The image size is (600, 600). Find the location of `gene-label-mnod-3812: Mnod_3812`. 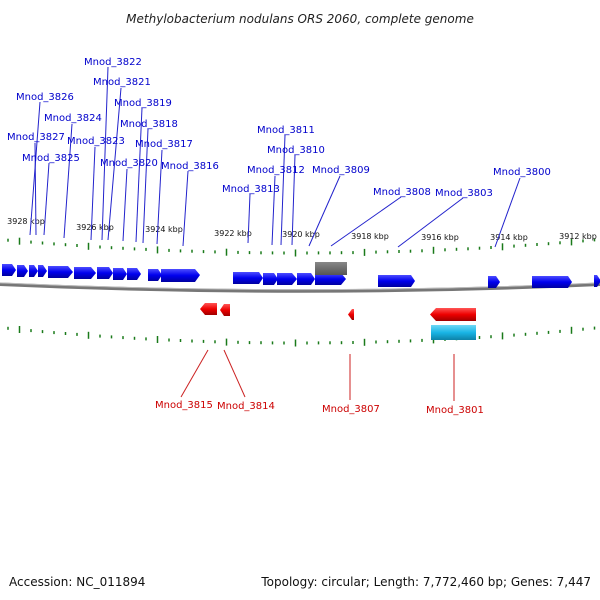

gene-label-mnod-3812: Mnod_3812 is located at coordinates (276, 170).